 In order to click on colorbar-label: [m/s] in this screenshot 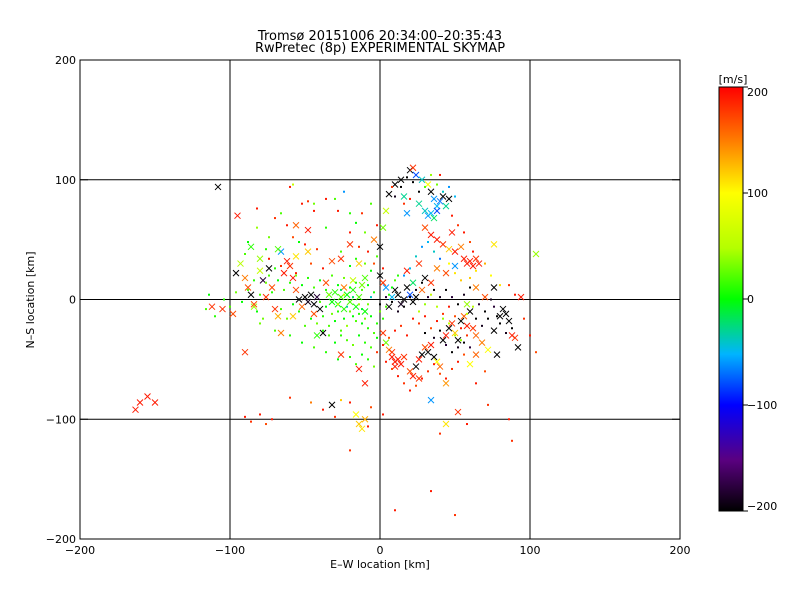, I will do `click(733, 79)`.